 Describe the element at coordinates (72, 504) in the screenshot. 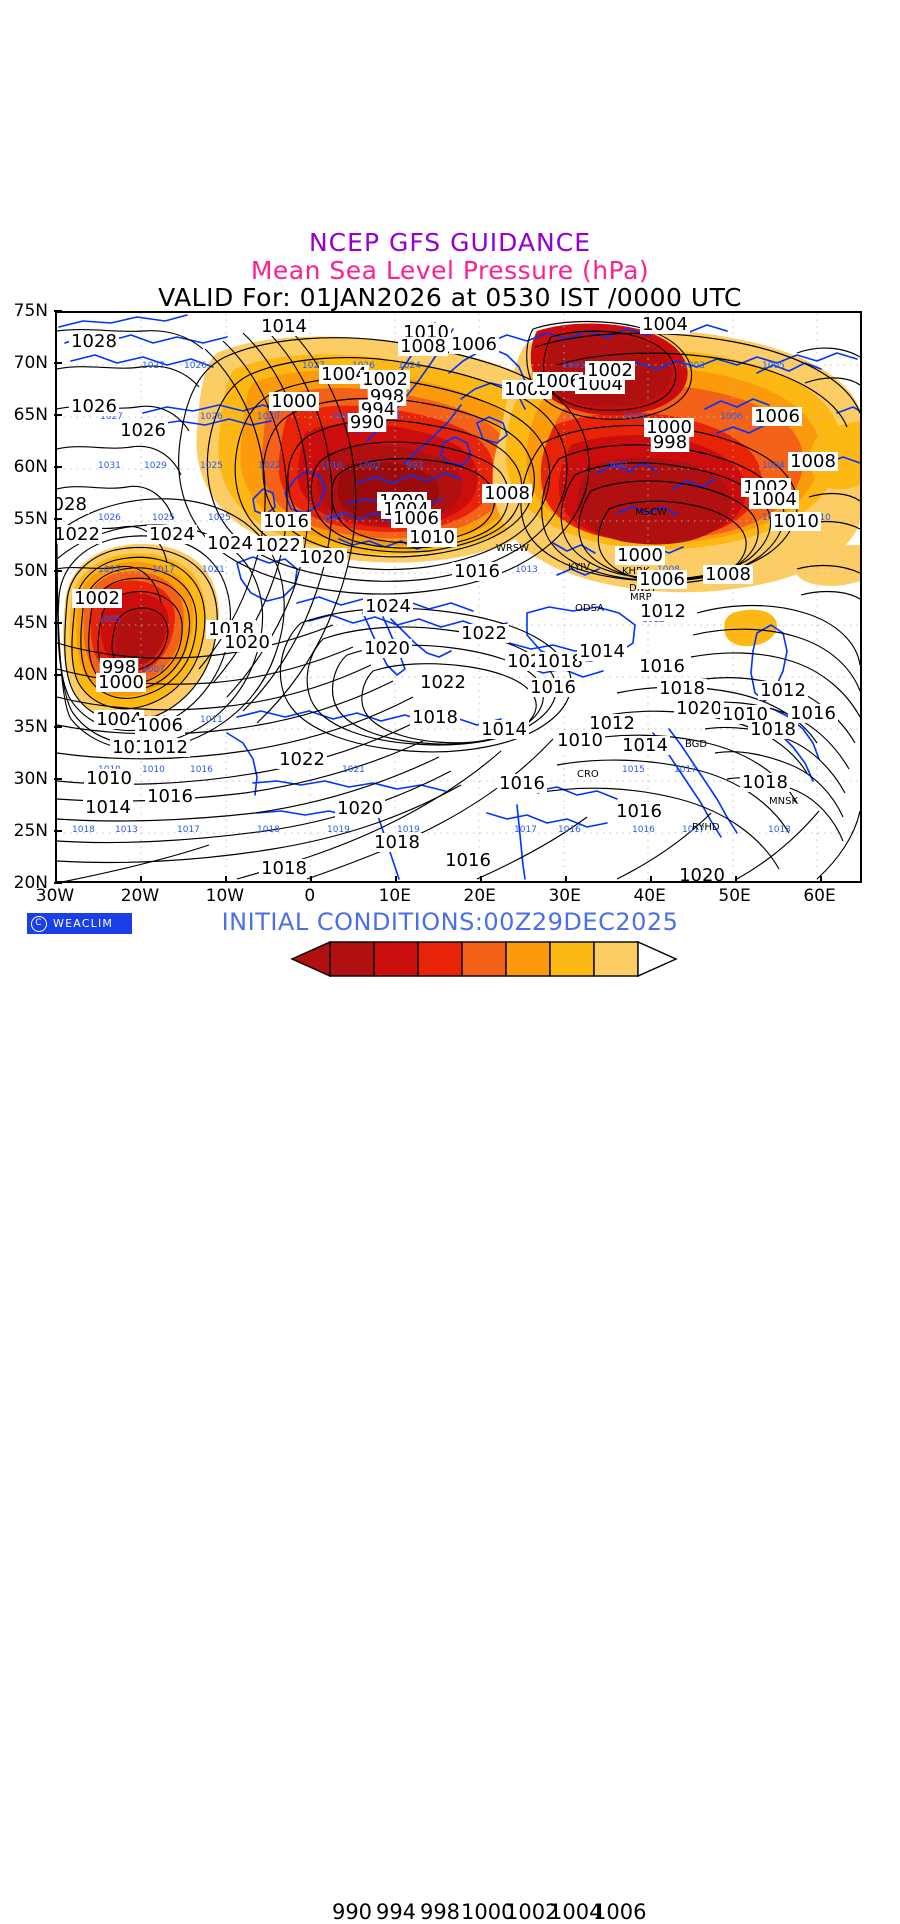

I see `svg-text: 1028` at that location.